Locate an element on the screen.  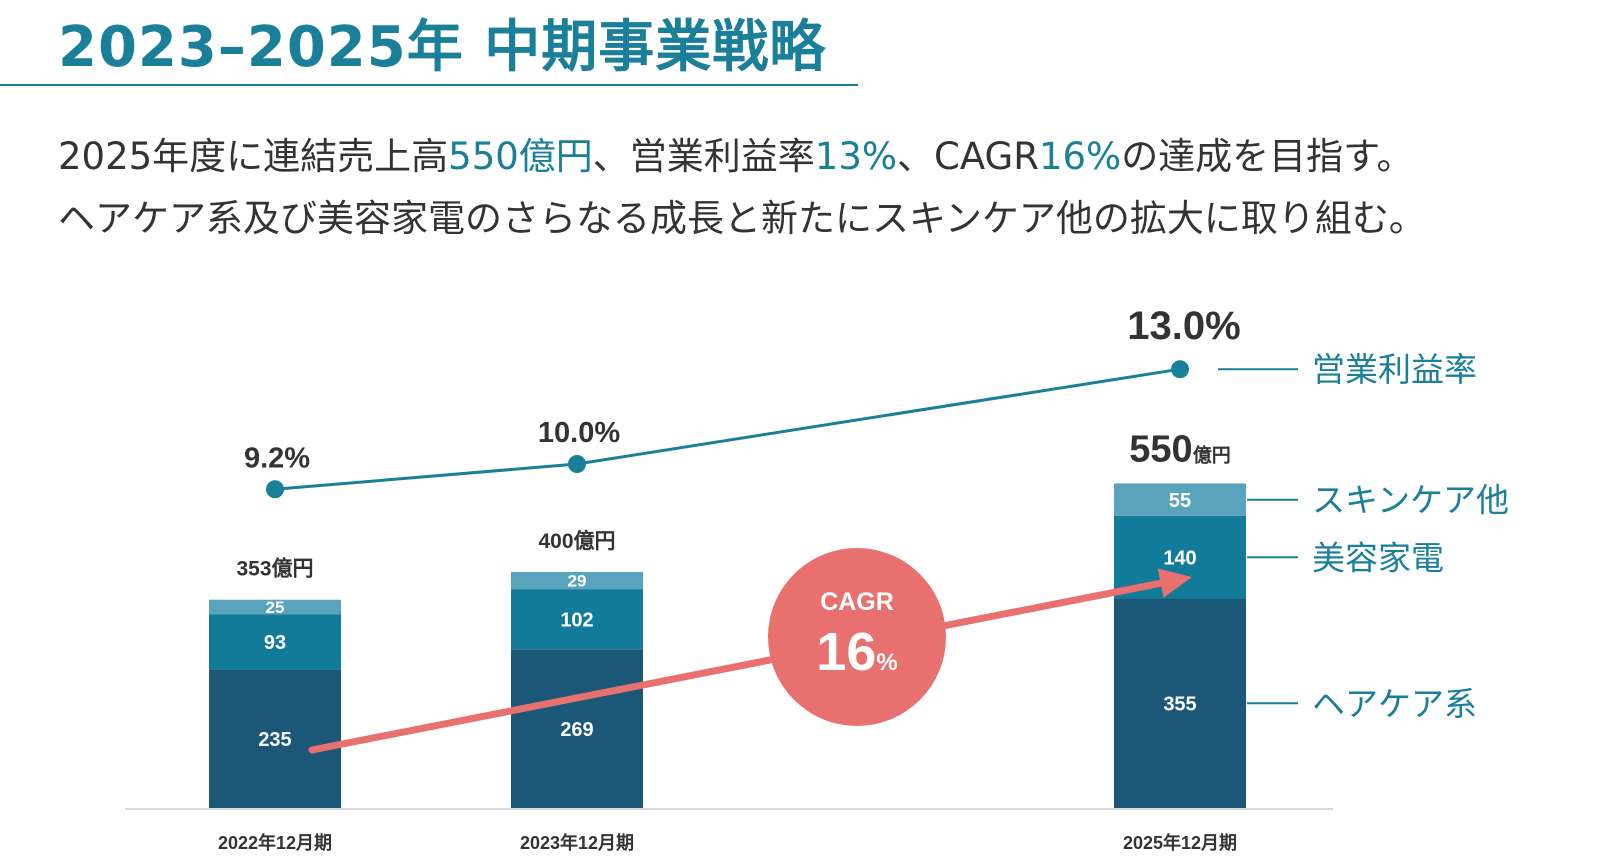
summary-text: 2025年度に連結売上高 is located at coordinates (253, 156).